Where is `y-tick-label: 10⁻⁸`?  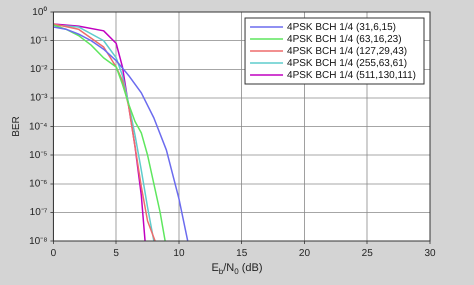 y-tick-label: 10⁻⁸ is located at coordinates (38, 241).